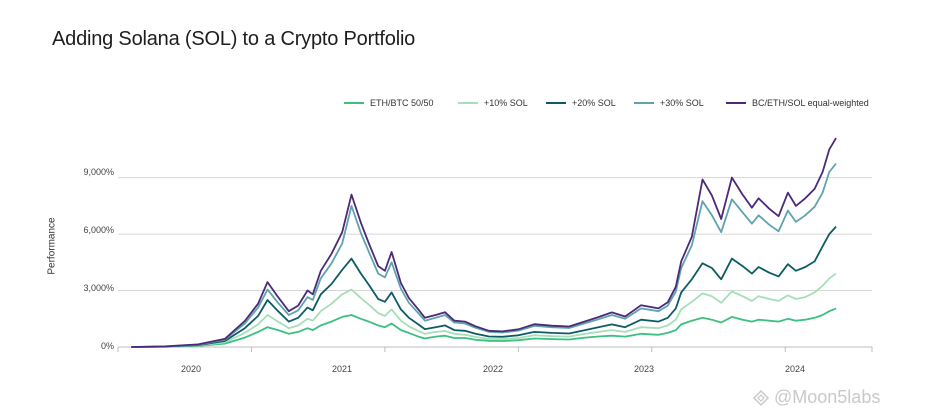 This screenshot has width=929, height=419. Describe the element at coordinates (506, 103) in the screenshot. I see `legend-label: +10% SOL` at that location.